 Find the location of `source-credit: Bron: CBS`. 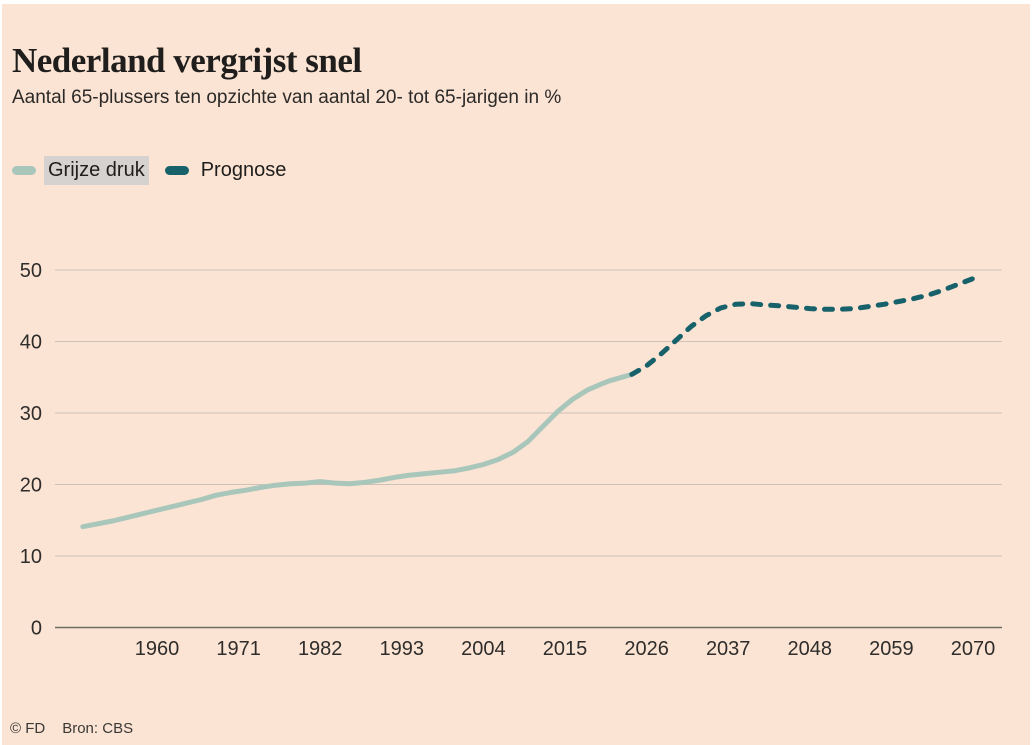

source-credit: Bron: CBS is located at coordinates (98, 728).